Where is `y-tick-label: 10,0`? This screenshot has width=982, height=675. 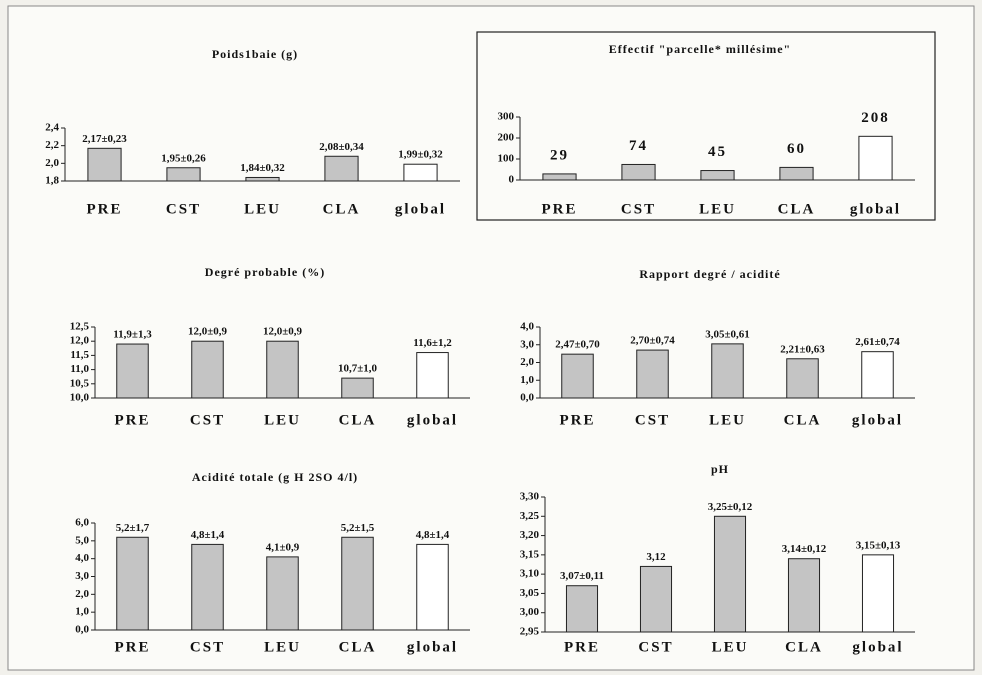
y-tick-label: 10,0 is located at coordinates (80, 398).